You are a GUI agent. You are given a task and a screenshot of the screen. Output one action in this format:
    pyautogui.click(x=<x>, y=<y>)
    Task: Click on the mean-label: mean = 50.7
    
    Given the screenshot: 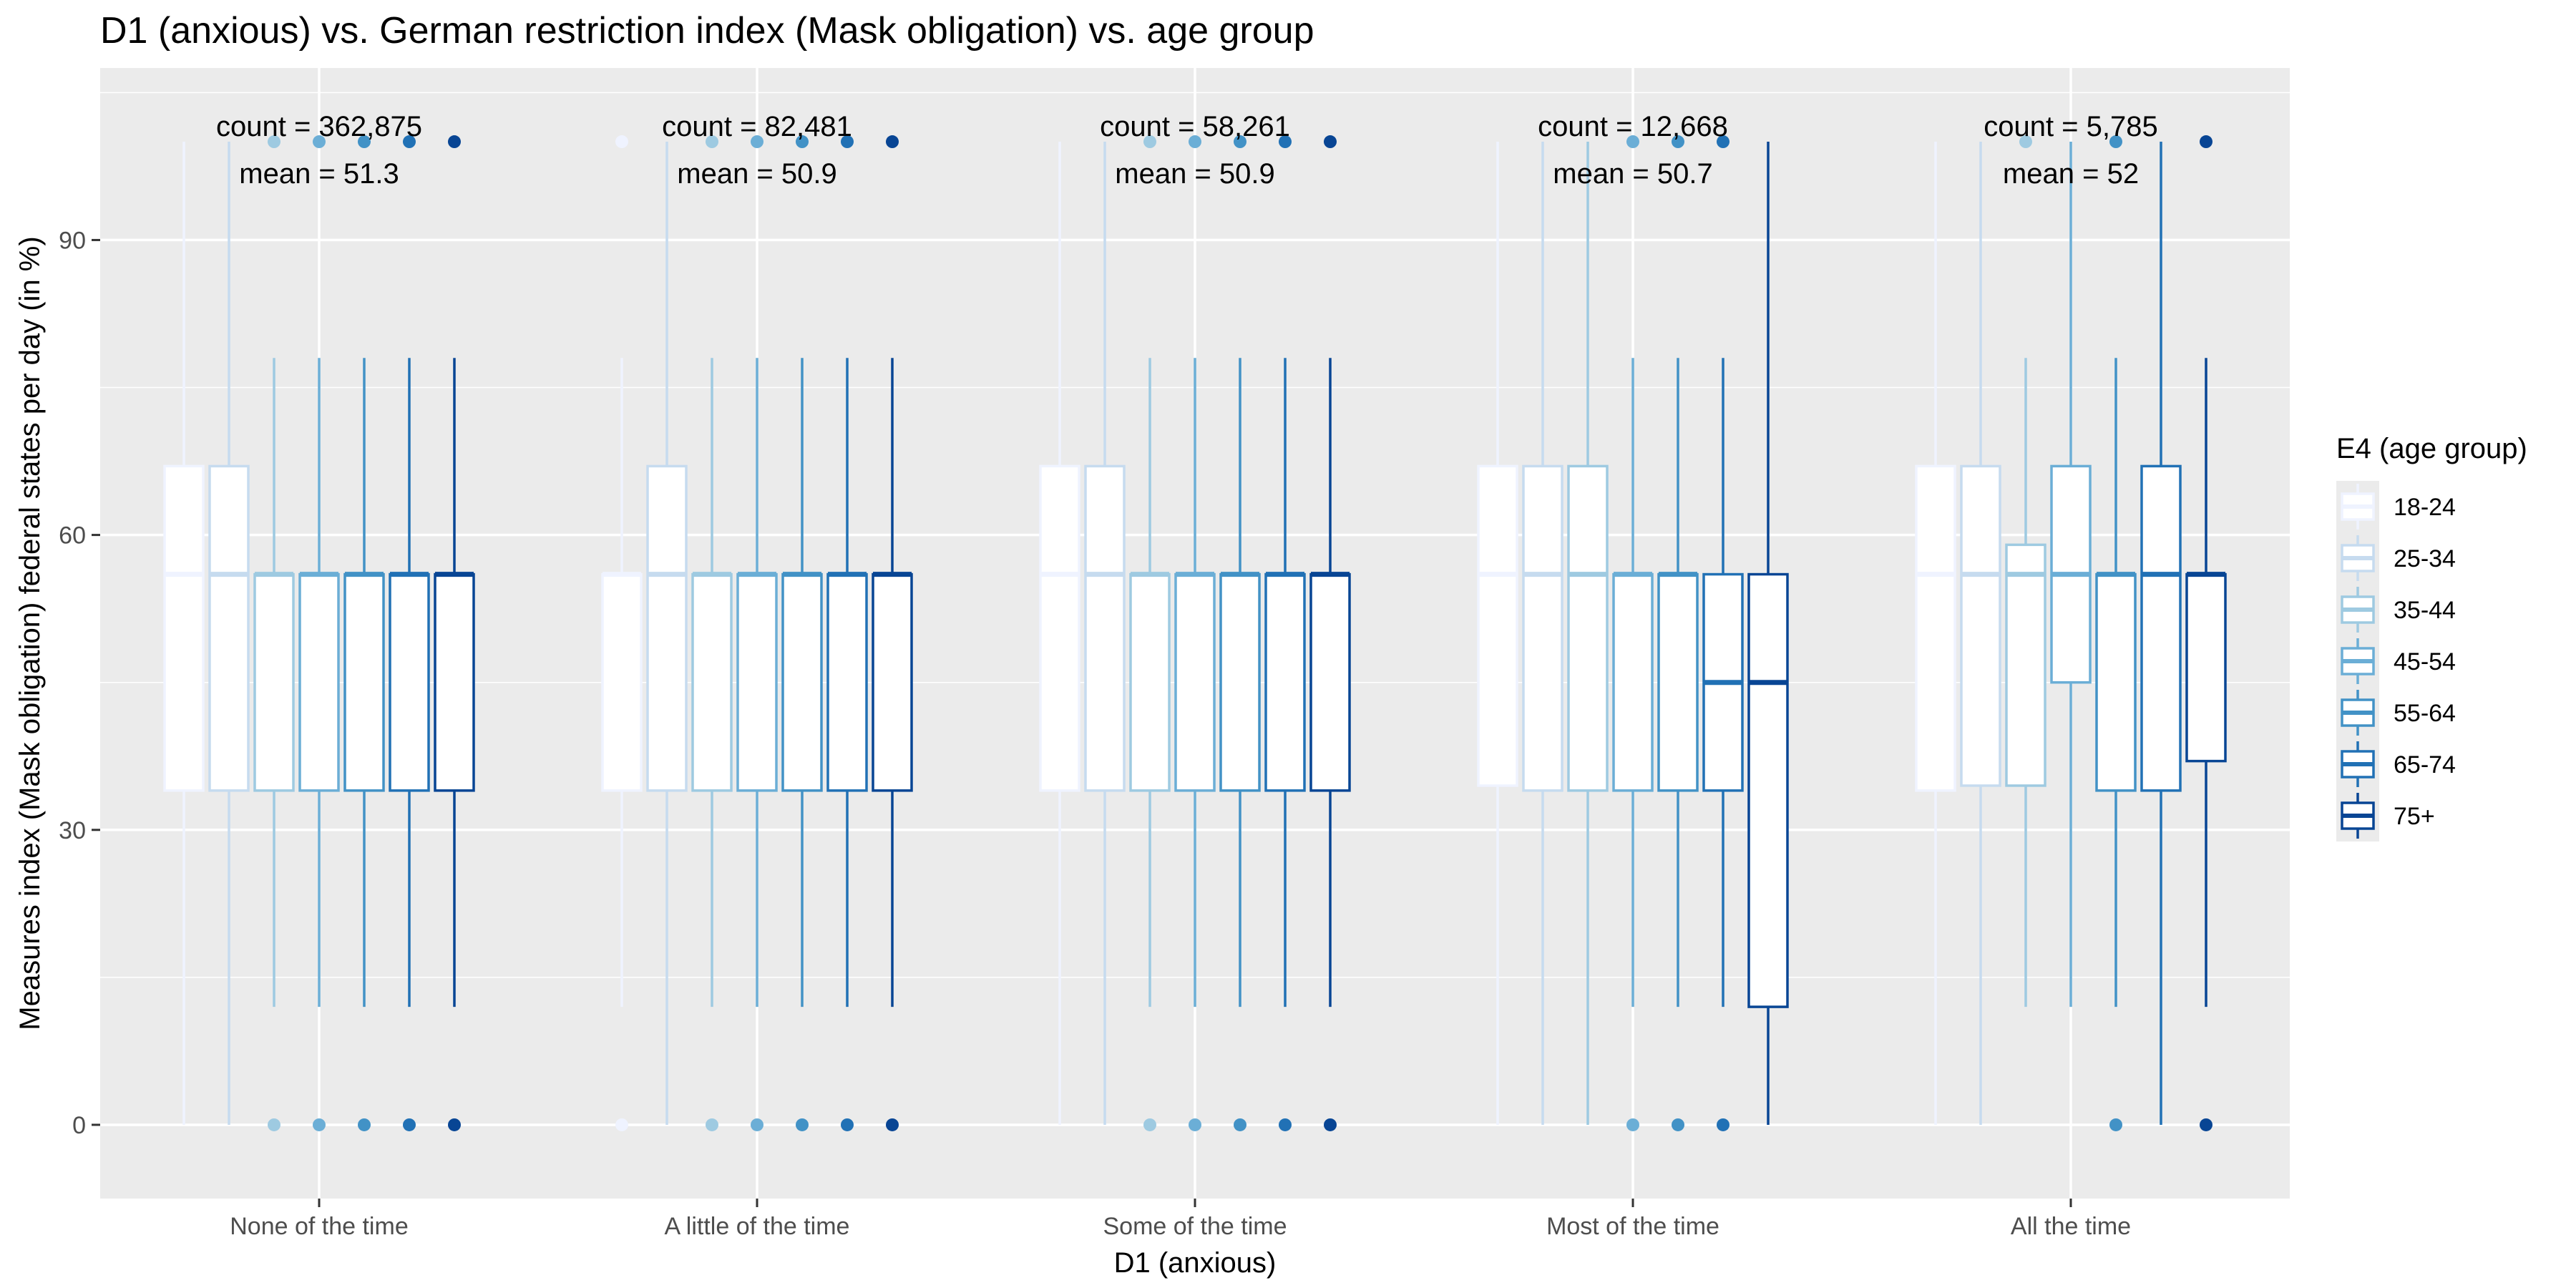 What is the action you would take?
    pyautogui.click(x=1633, y=174)
    